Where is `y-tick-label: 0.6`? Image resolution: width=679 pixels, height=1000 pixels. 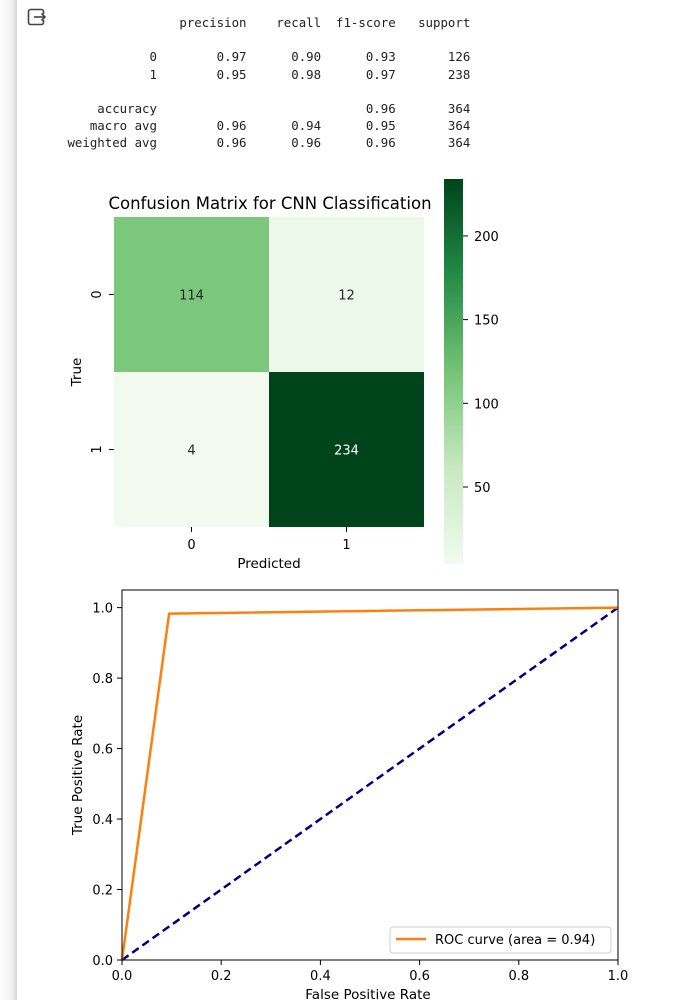
y-tick-label: 0.6 is located at coordinates (102, 750).